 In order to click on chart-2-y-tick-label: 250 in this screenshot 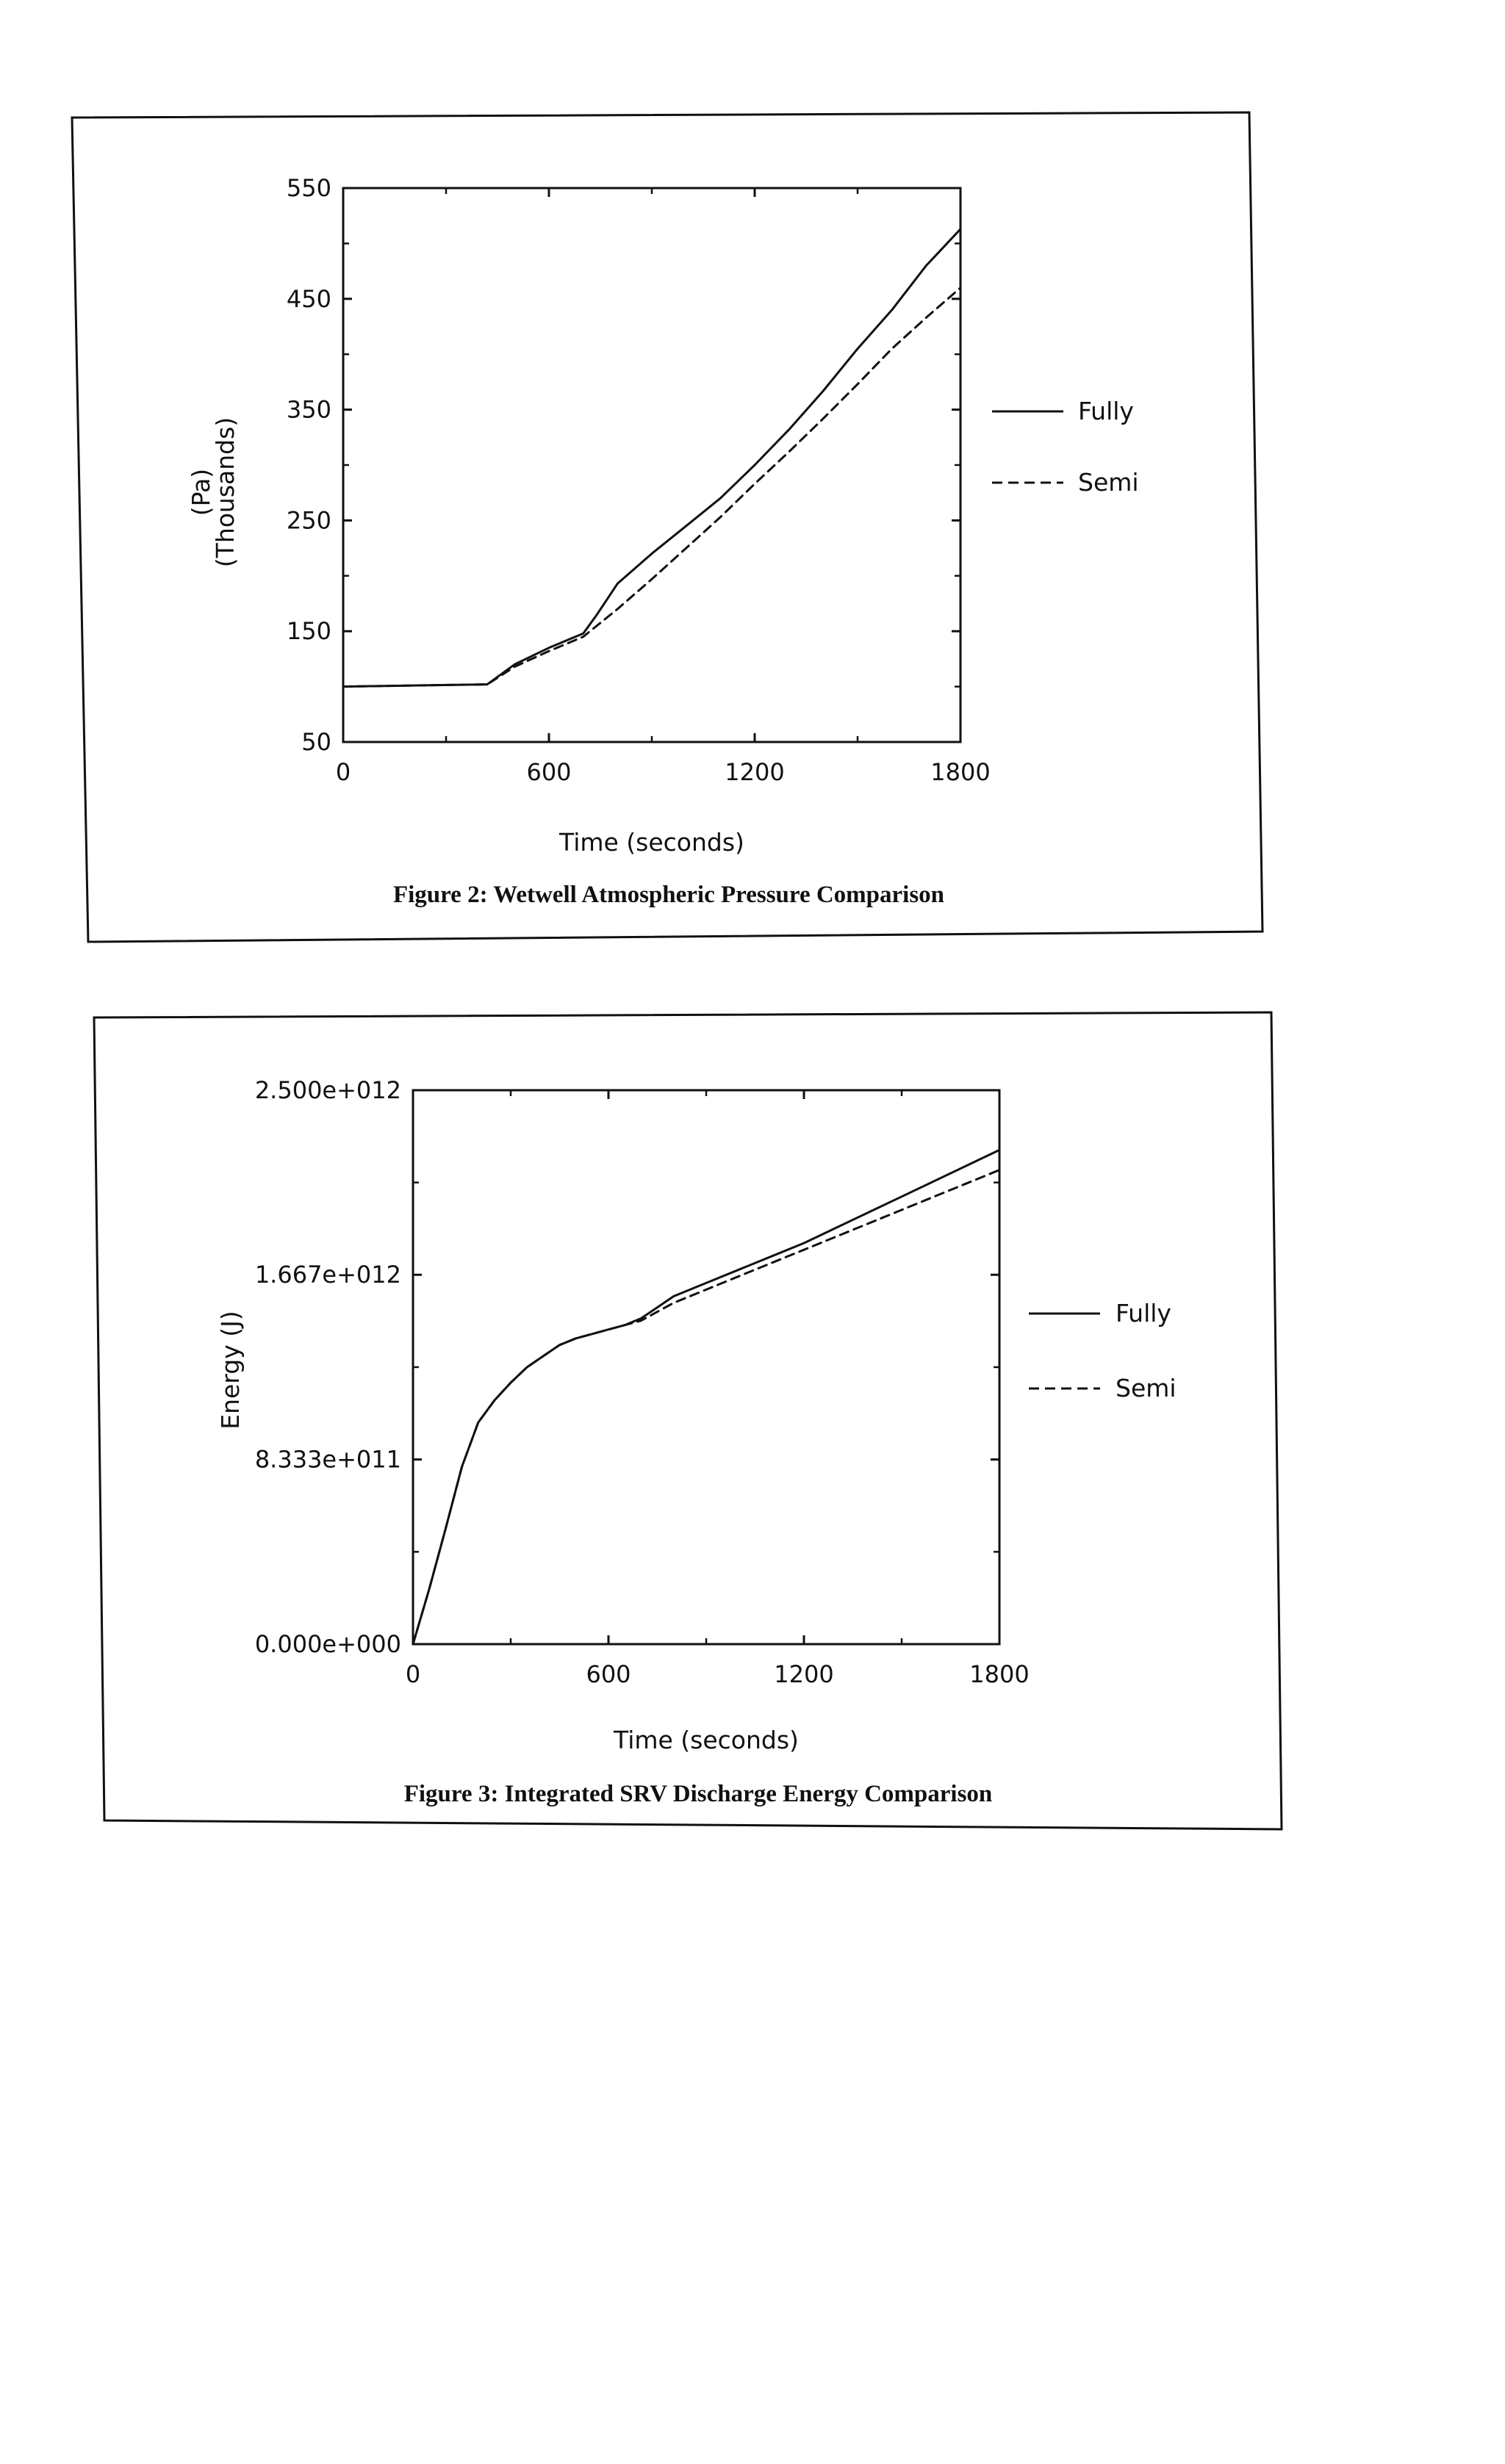, I will do `click(309, 520)`.